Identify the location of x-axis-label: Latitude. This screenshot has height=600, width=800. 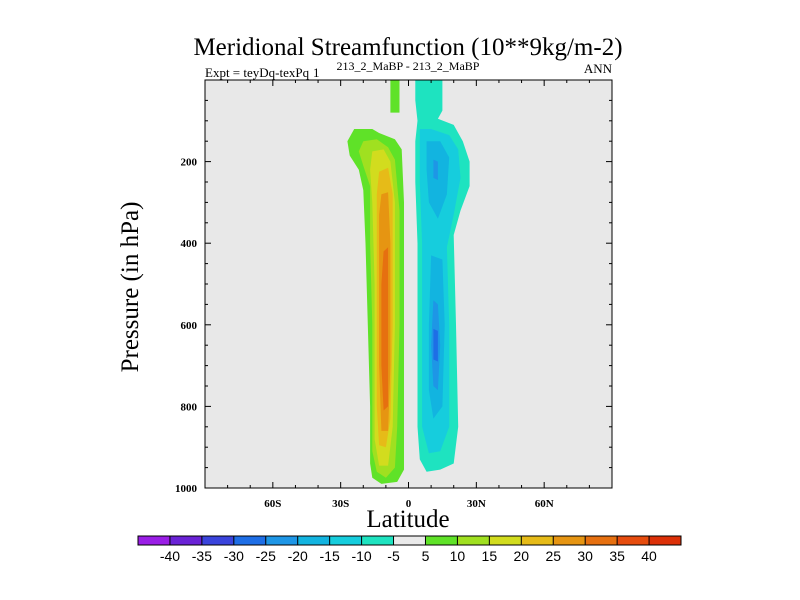
(407, 519).